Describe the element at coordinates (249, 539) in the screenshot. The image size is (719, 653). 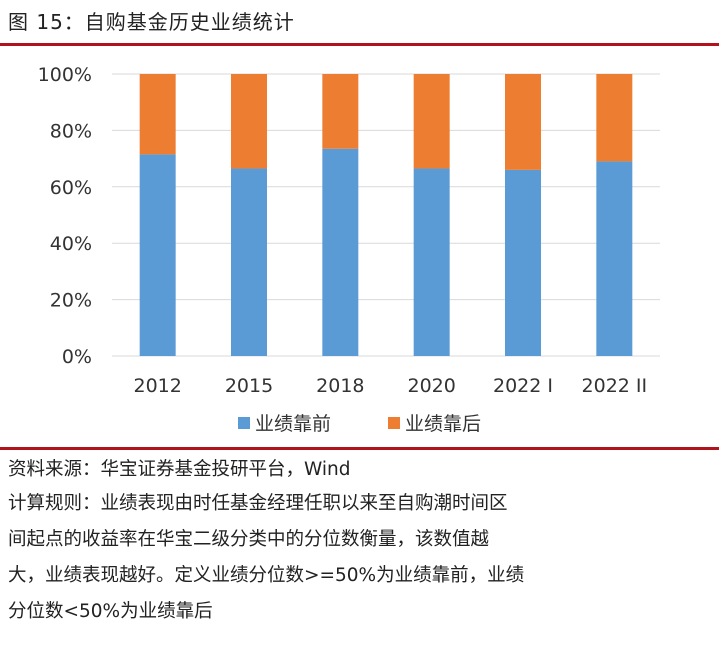
I see `rule-line-2: 间起点的收益率在华宝二级分类中的分位数衡量，该数值越` at that location.